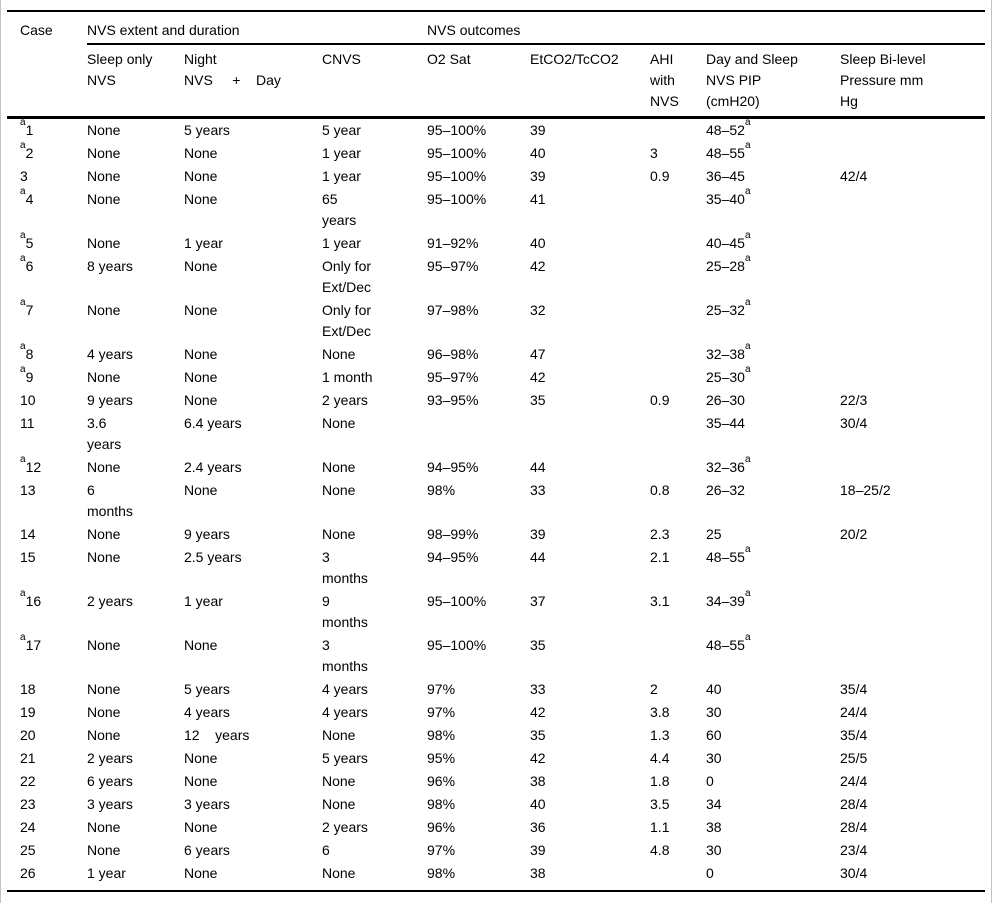 The width and height of the screenshot is (992, 903). What do you see at coordinates (660, 804) in the screenshot?
I see `cell-ahi: 3.5` at bounding box center [660, 804].